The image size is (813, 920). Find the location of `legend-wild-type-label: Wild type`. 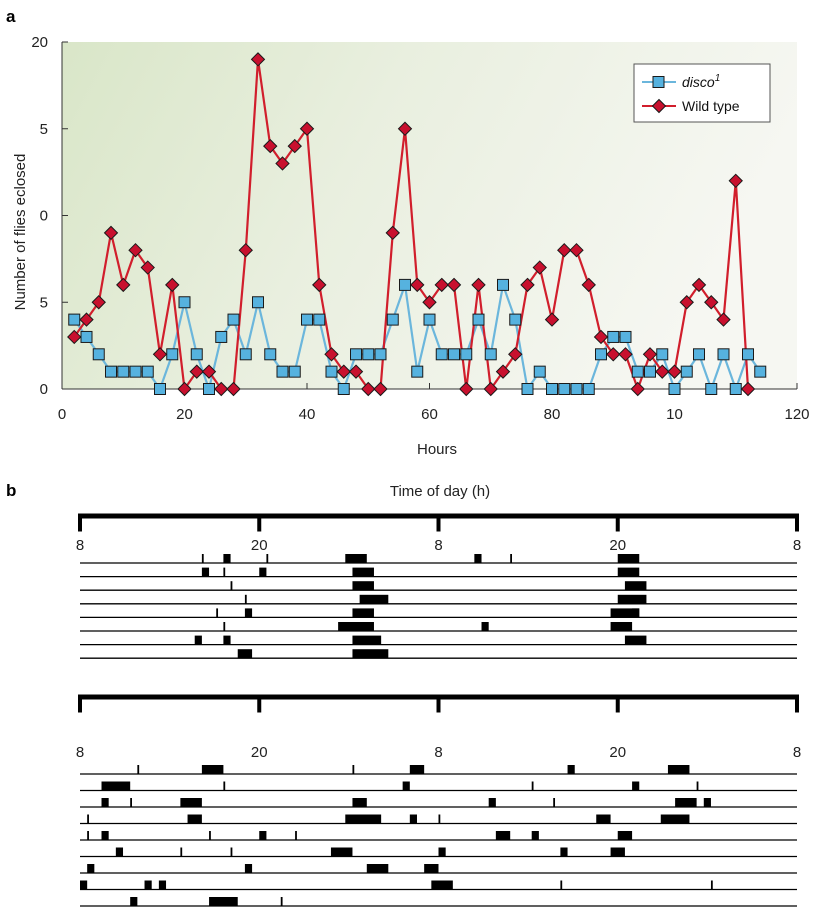

legend-wild-type-label: Wild type is located at coordinates (711, 106).